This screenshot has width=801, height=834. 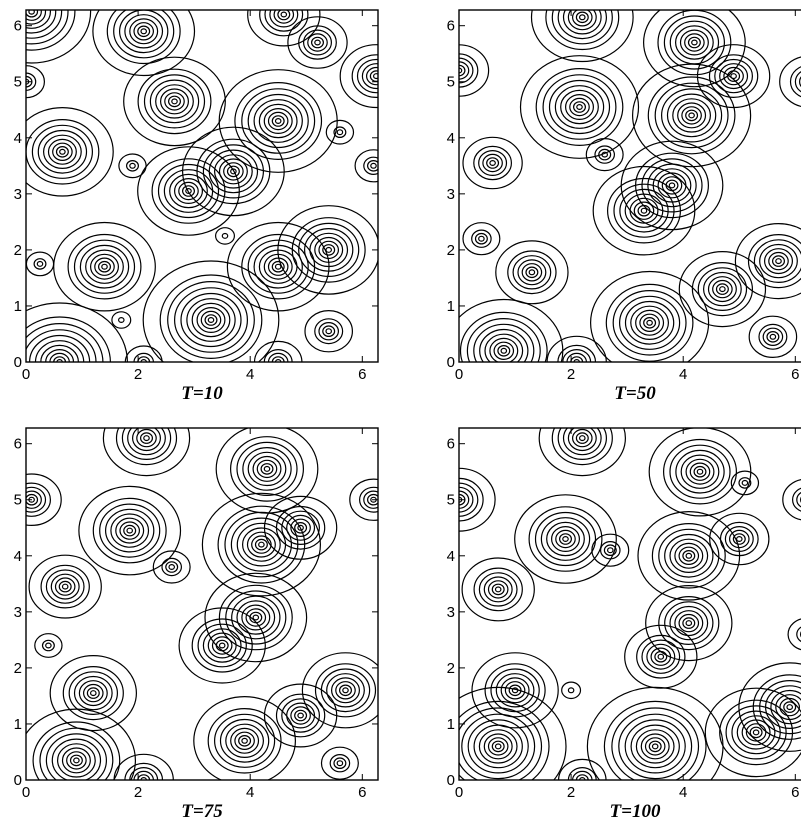 What do you see at coordinates (18, 82) in the screenshot?
I see `y-tick-label: 5` at bounding box center [18, 82].